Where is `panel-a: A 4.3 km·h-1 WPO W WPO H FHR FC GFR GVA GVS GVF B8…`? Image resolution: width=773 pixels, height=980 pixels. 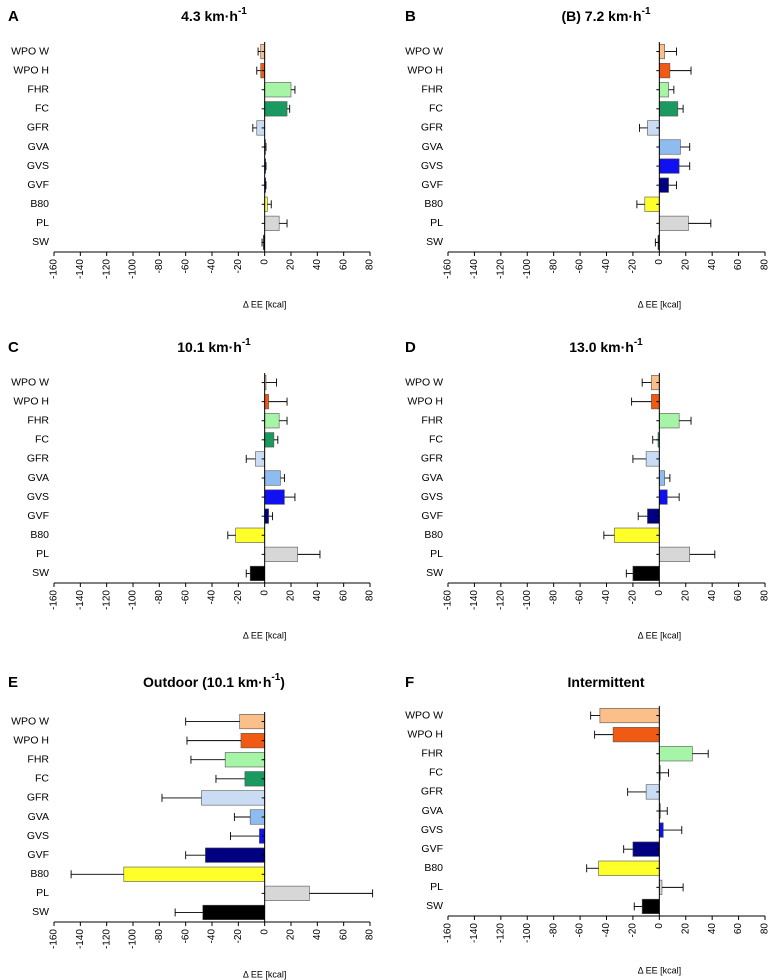 panel-a: A 4.3 km·h-1 WPO W WPO H FHR FC GFR GVA GVS GVF B8… is located at coordinates (192, 158).